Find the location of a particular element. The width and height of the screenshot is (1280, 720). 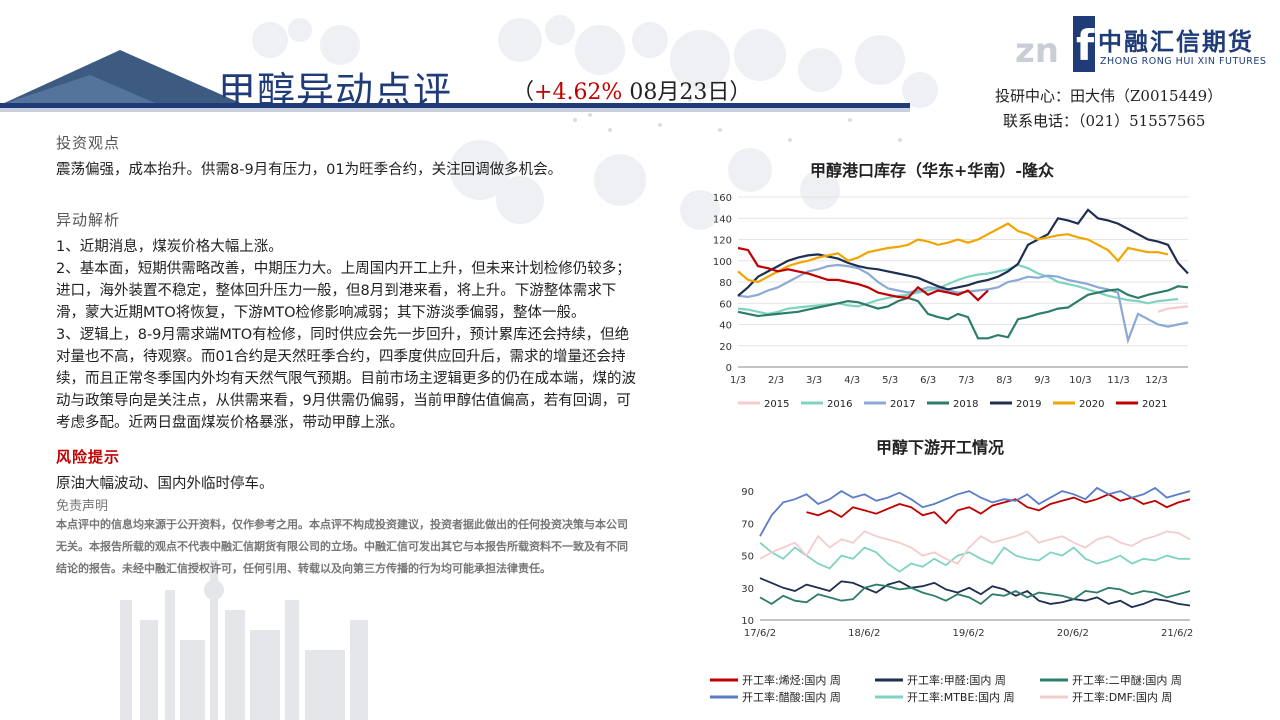

y-tick-label: 10 is located at coordinates (747, 621).